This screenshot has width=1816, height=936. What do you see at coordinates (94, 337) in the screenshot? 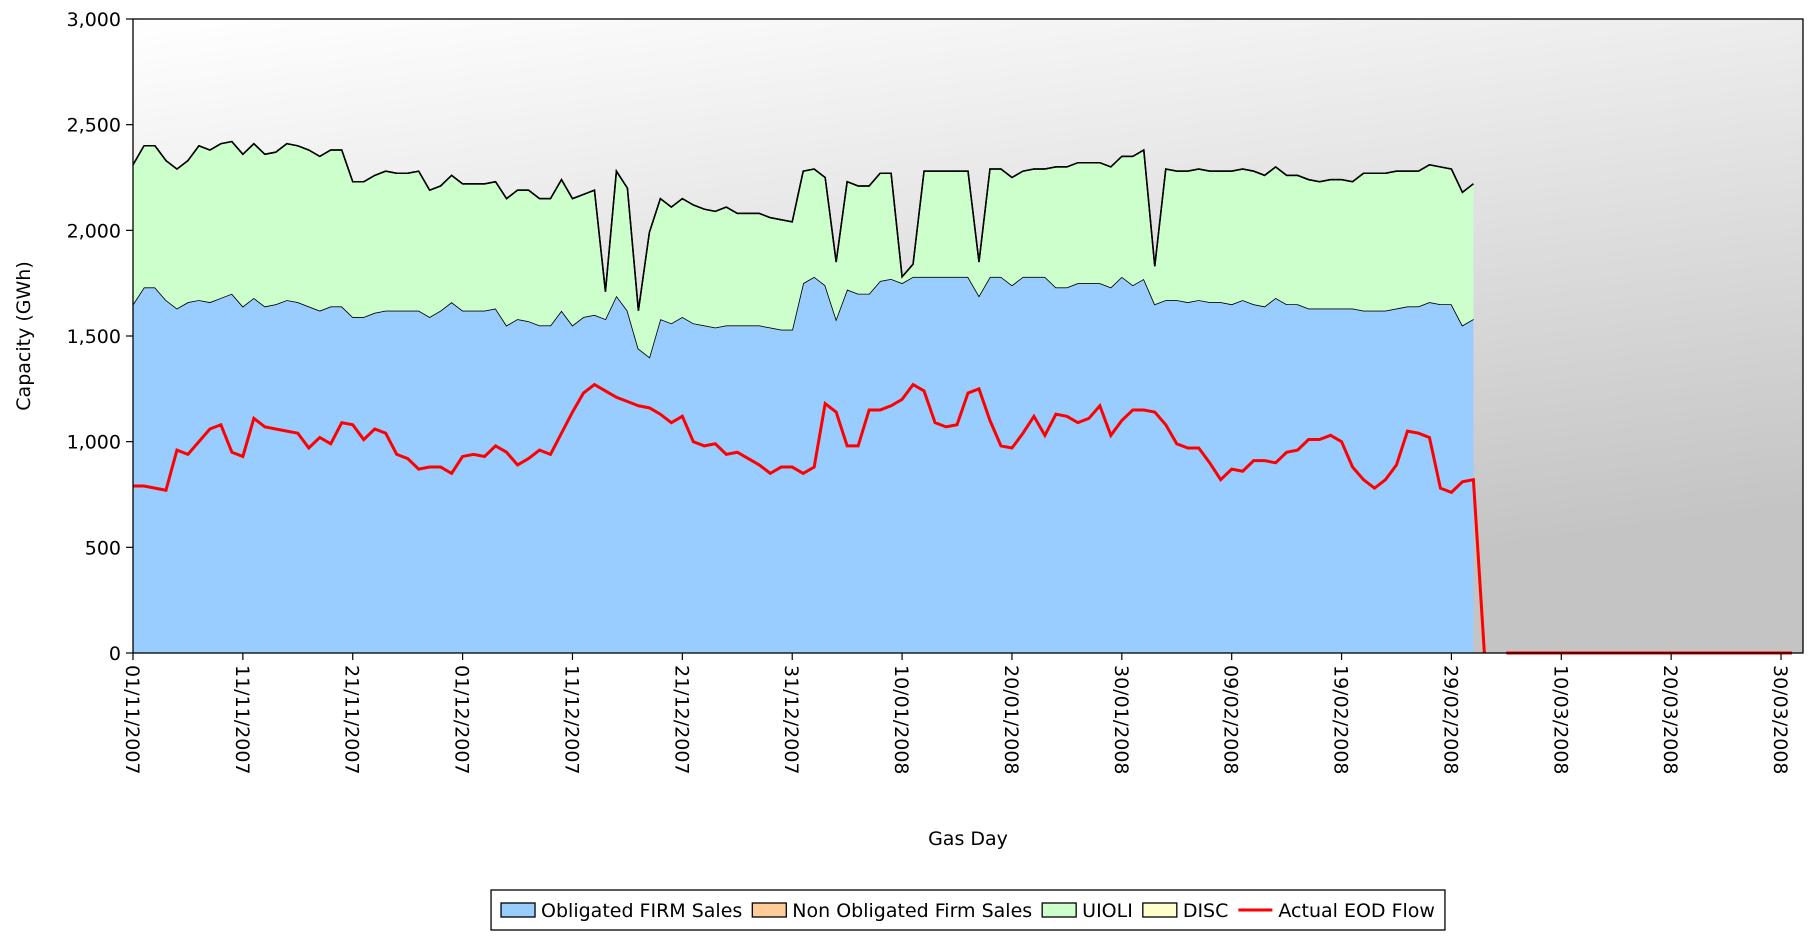
I see `y-tick-label: 1,500` at bounding box center [94, 337].